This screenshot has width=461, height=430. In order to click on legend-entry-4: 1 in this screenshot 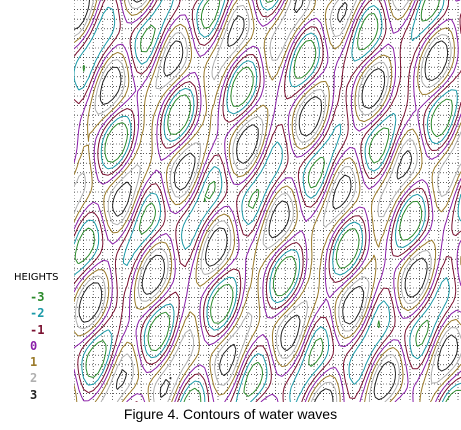, I will do `click(34, 362)`.